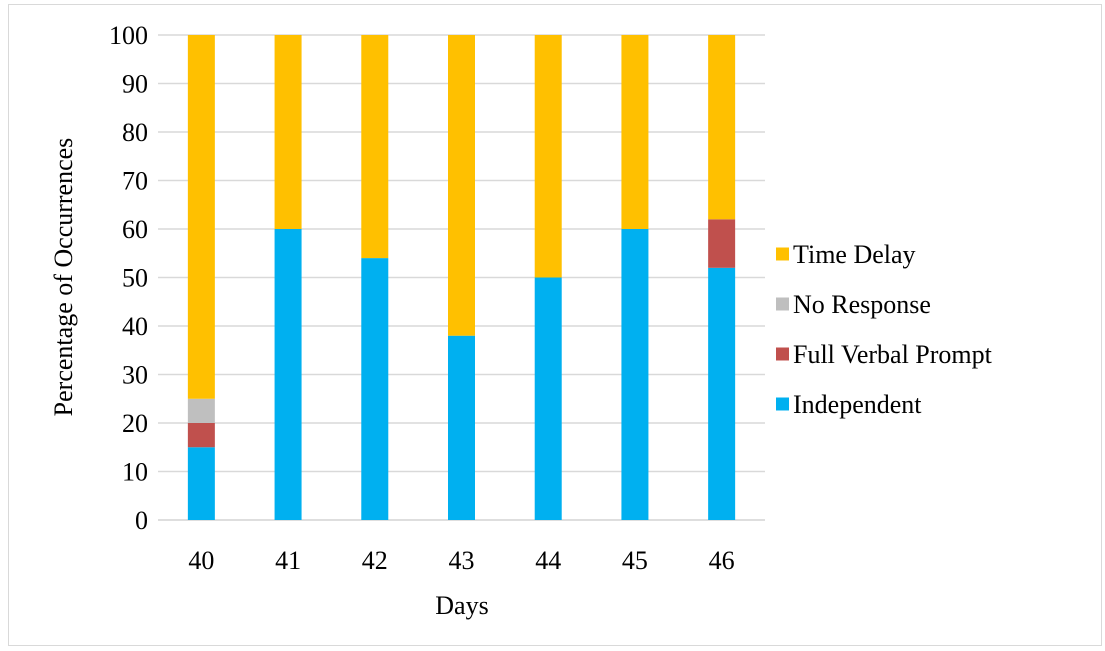  Describe the element at coordinates (128, 35) in the screenshot. I see `y-tick-label: 100` at that location.